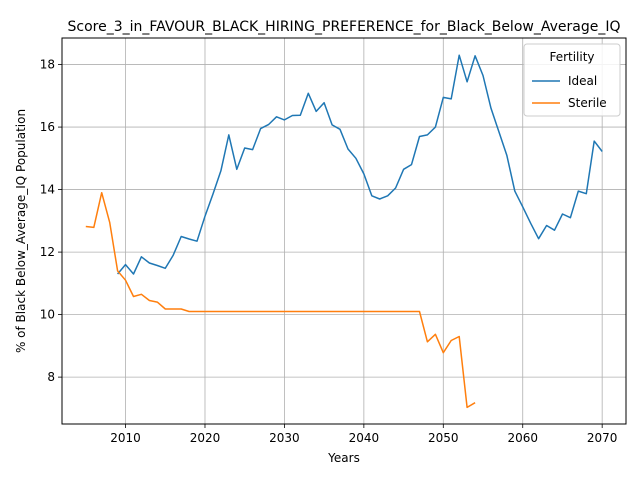  Describe the element at coordinates (205, 438) in the screenshot. I see `x-tick-label: 2020` at that location.